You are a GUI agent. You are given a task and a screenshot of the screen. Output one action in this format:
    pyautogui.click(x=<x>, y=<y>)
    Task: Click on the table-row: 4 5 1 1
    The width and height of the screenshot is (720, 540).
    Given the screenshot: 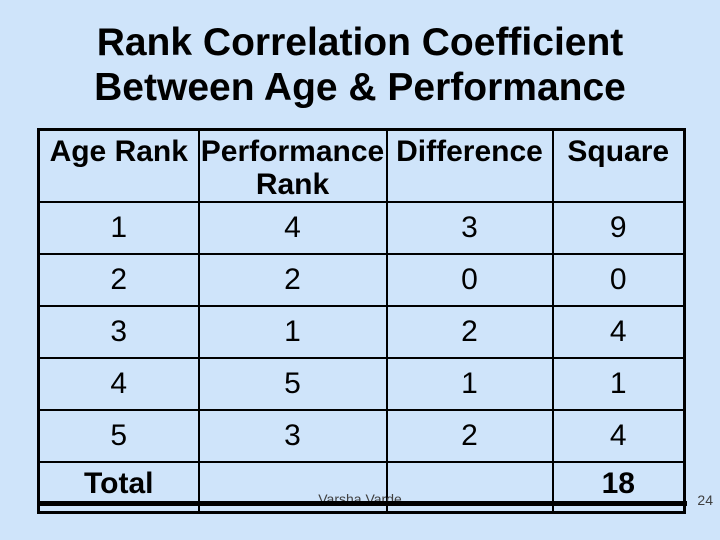 What is the action you would take?
    pyautogui.click(x=361, y=384)
    